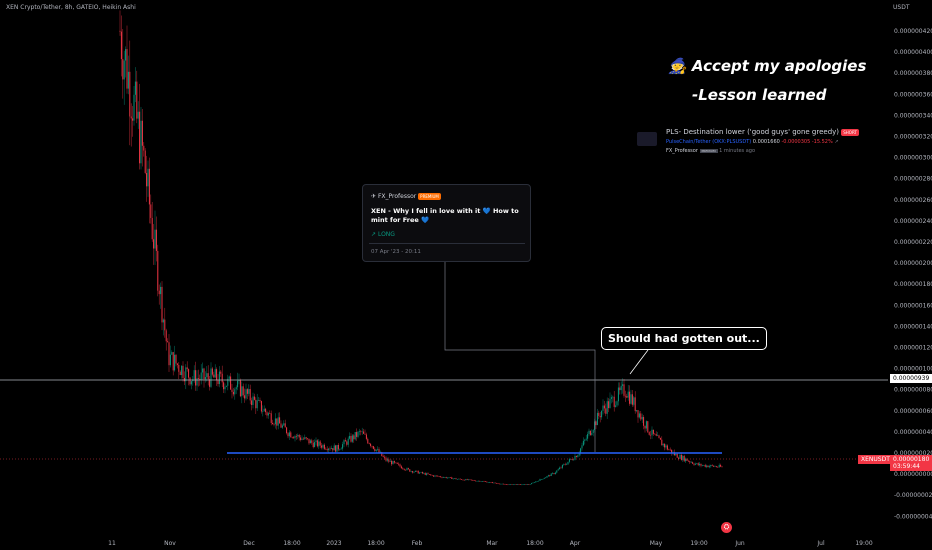 This screenshot has width=932, height=550. What do you see at coordinates (709, 142) in the screenshot?
I see `pls-pair: PulseChain/Tether (OKX:PLSUSDT)` at bounding box center [709, 142].